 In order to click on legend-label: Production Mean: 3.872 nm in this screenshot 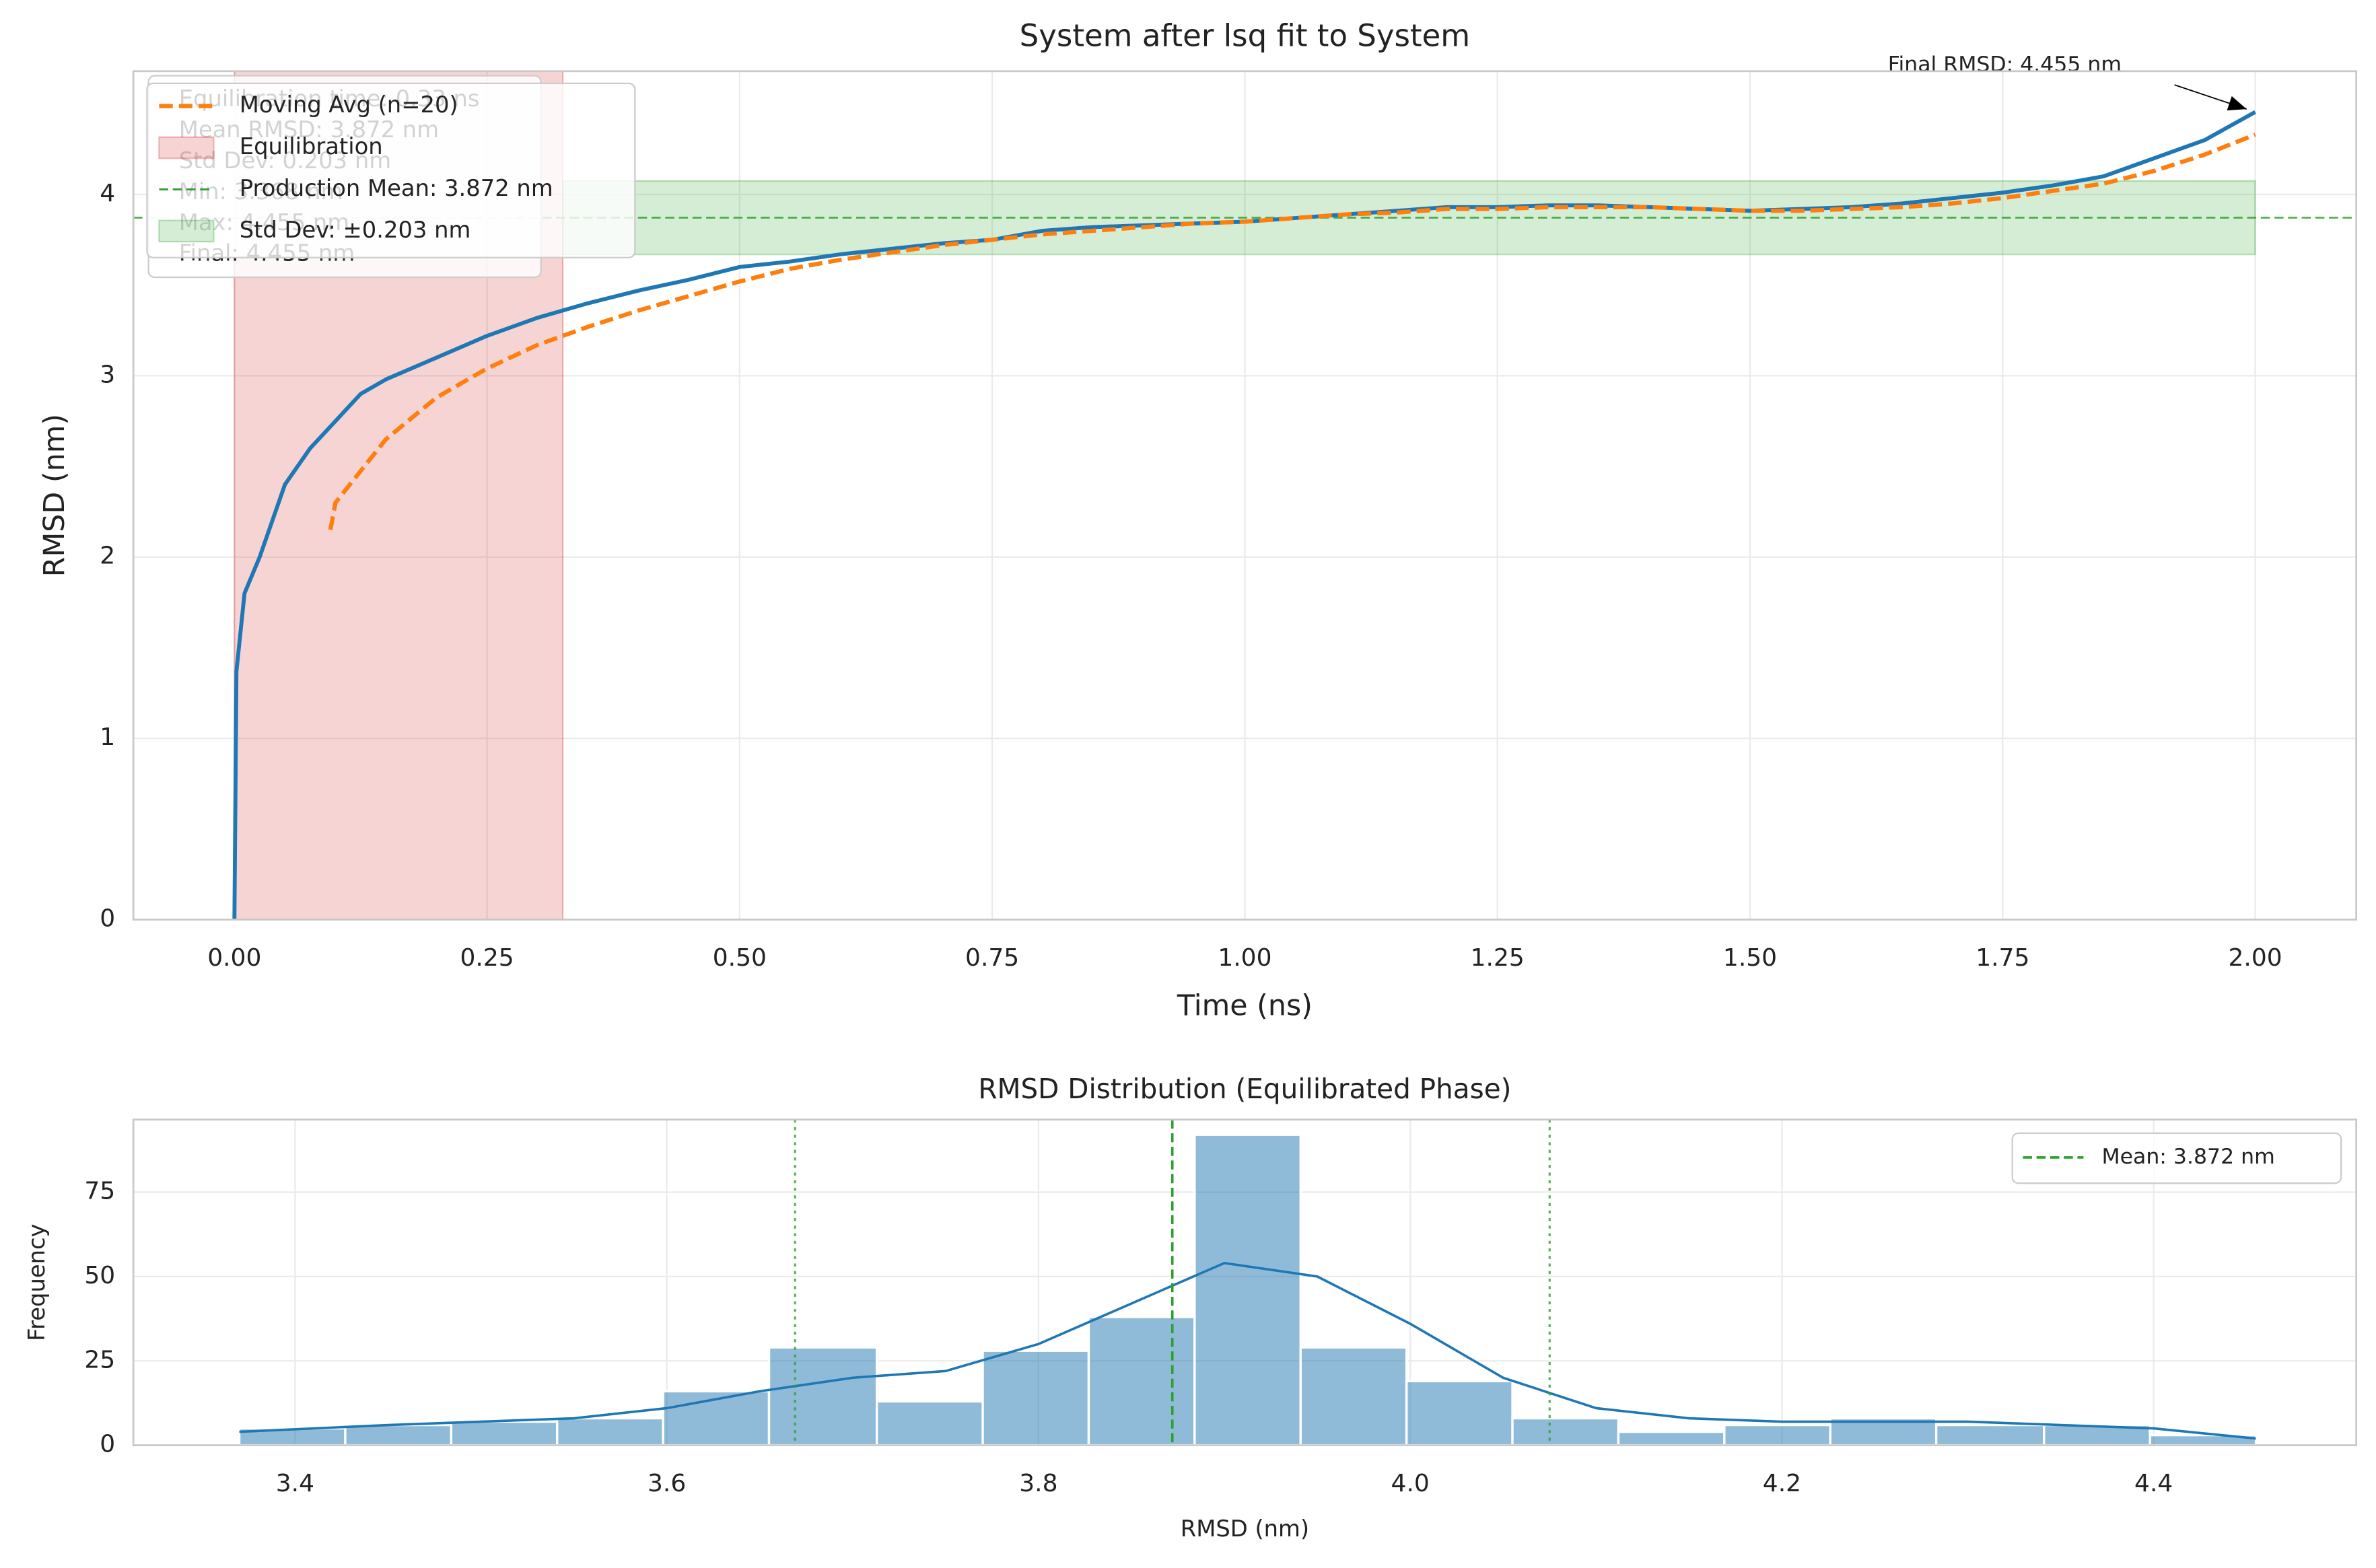, I will do `click(397, 188)`.